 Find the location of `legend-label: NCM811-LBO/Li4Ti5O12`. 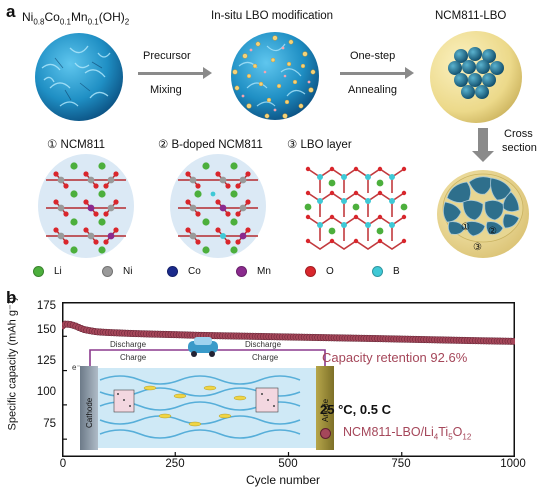

legend-label: NCM811-LBO/Li4Ti5O12 is located at coordinates (407, 433).